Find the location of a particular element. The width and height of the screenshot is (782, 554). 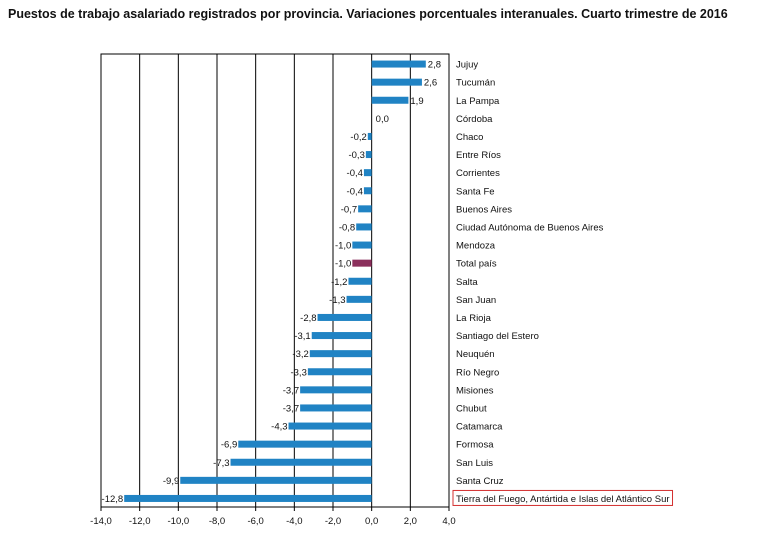

category-label: San Juan is located at coordinates (476, 300).